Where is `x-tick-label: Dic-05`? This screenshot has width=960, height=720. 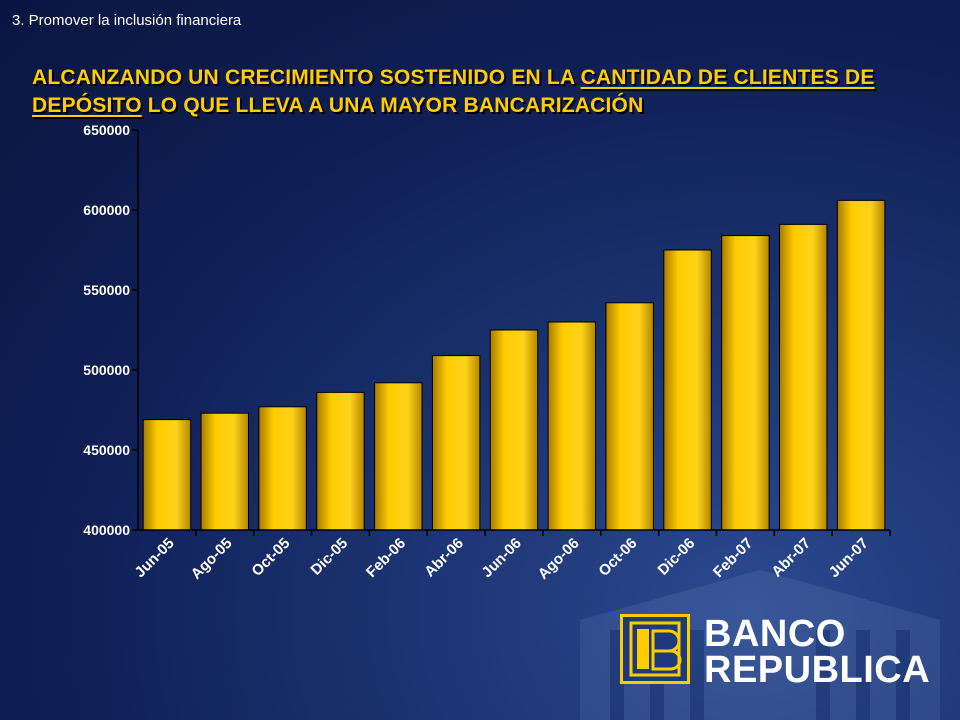
x-tick-label: Dic-05 is located at coordinates (329, 557).